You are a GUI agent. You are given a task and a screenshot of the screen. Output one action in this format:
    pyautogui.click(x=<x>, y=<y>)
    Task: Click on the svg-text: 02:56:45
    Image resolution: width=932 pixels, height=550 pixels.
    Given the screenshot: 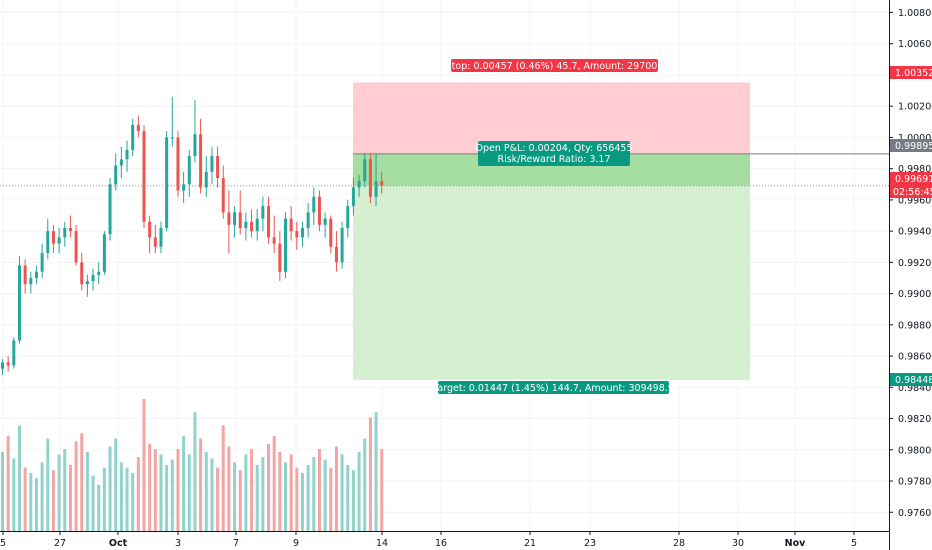 What is the action you would take?
    pyautogui.click(x=912, y=192)
    